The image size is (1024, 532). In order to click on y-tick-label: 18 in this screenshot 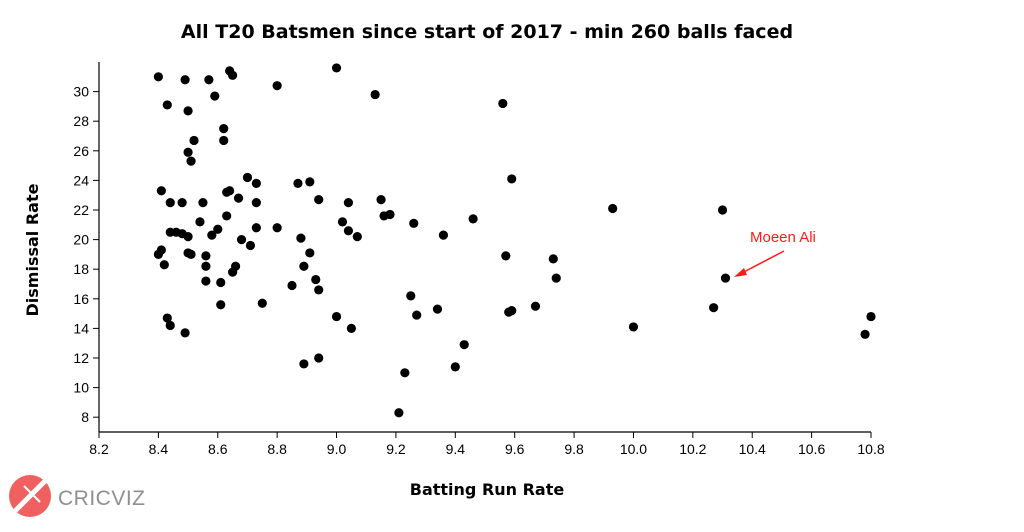, I will do `click(81, 269)`.